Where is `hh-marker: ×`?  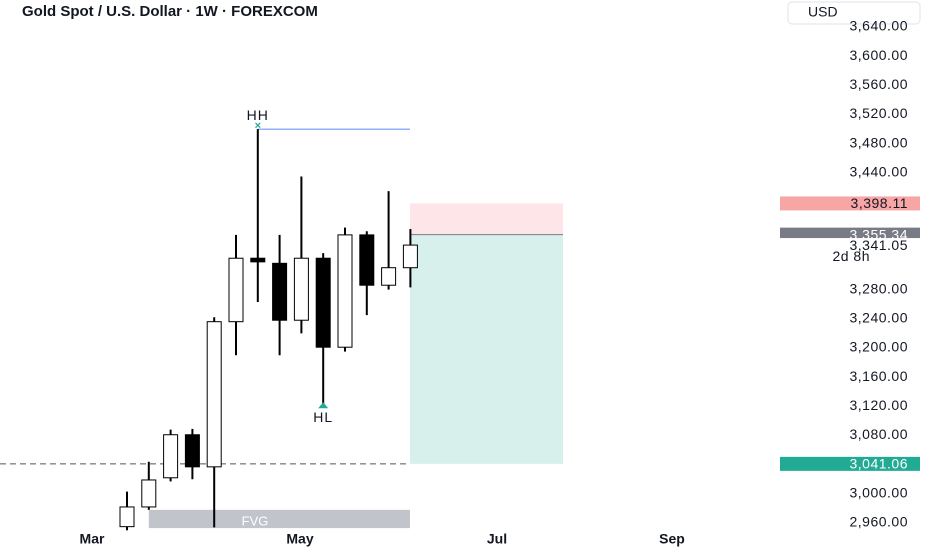 hh-marker: × is located at coordinates (258, 126).